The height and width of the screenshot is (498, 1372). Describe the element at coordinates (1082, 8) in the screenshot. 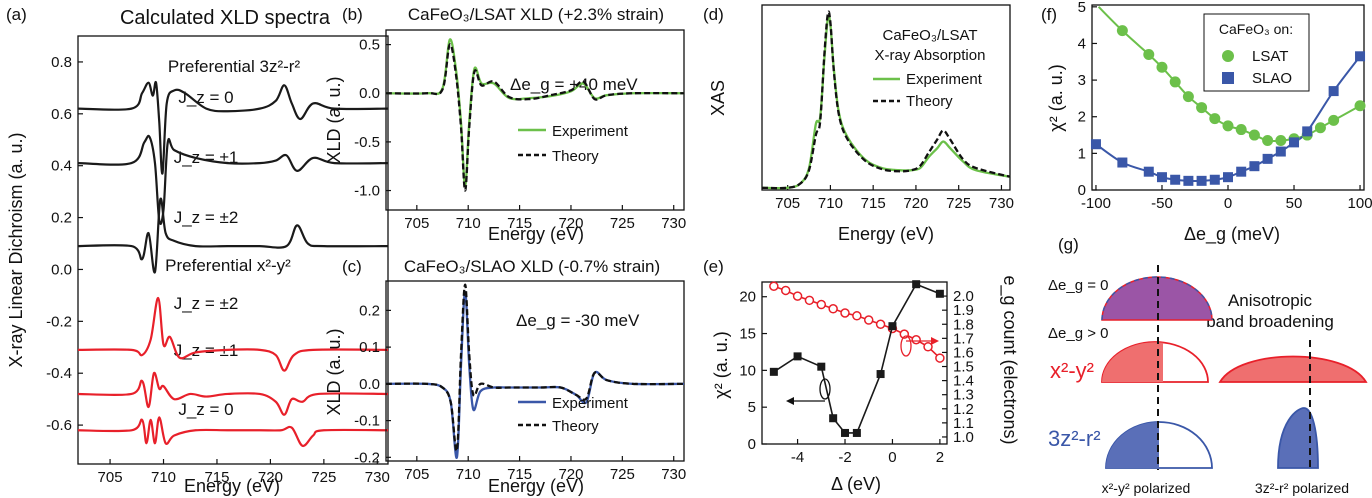

I see `y-tick-label: 5` at that location.